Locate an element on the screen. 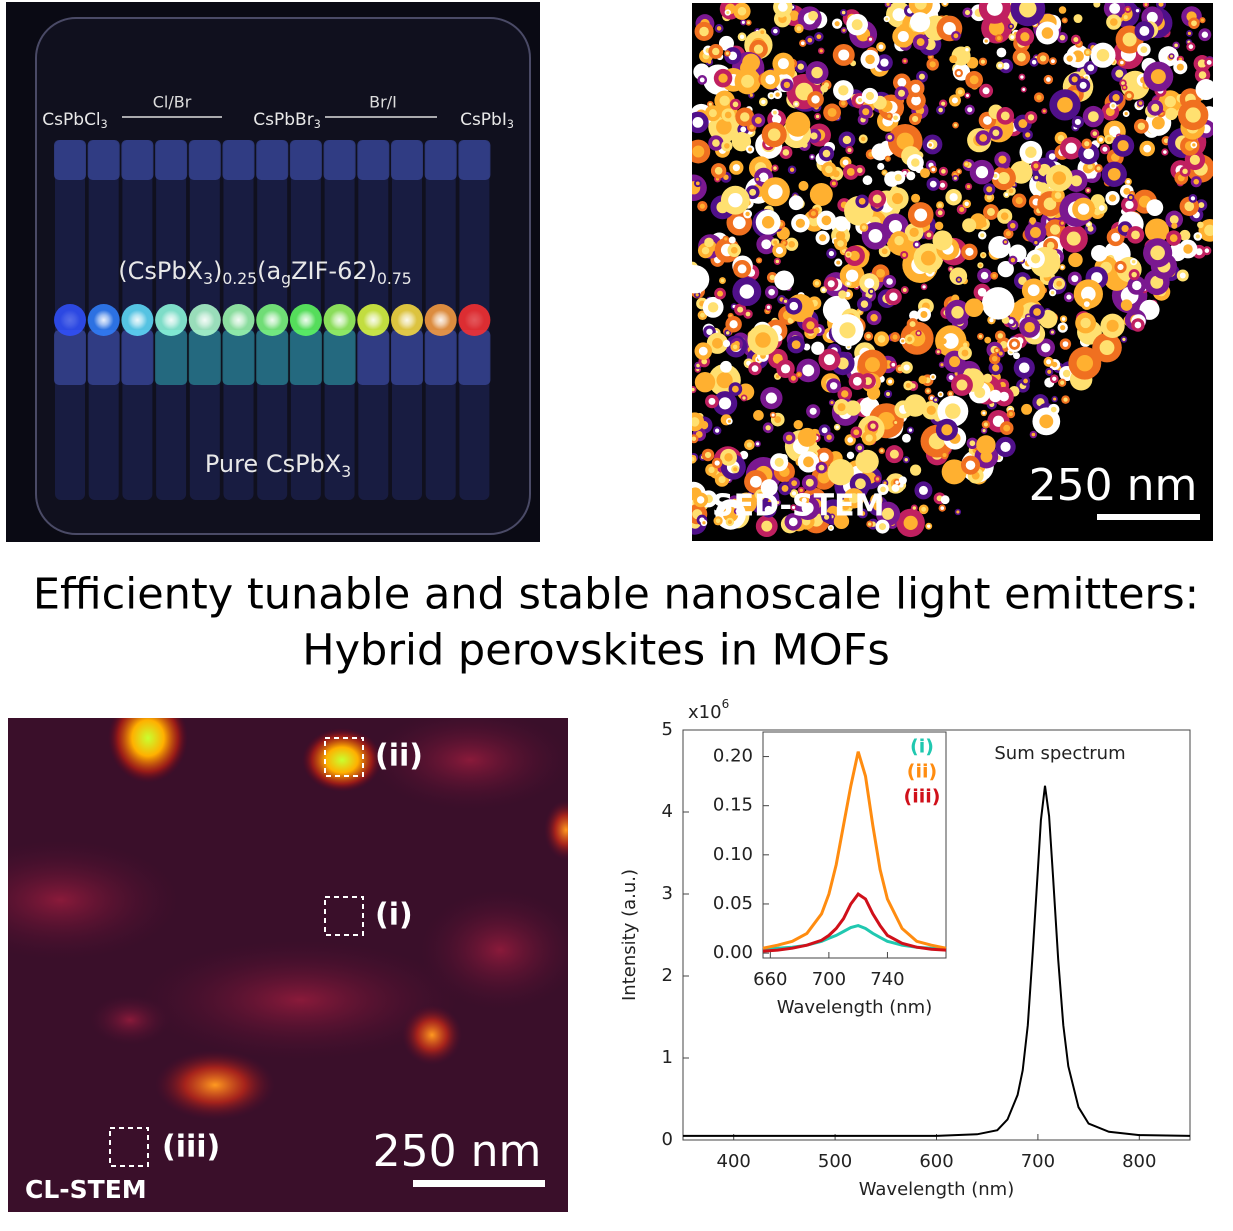 This screenshot has height=1231, width=1233. cl-emission is located at coordinates (288, 919).